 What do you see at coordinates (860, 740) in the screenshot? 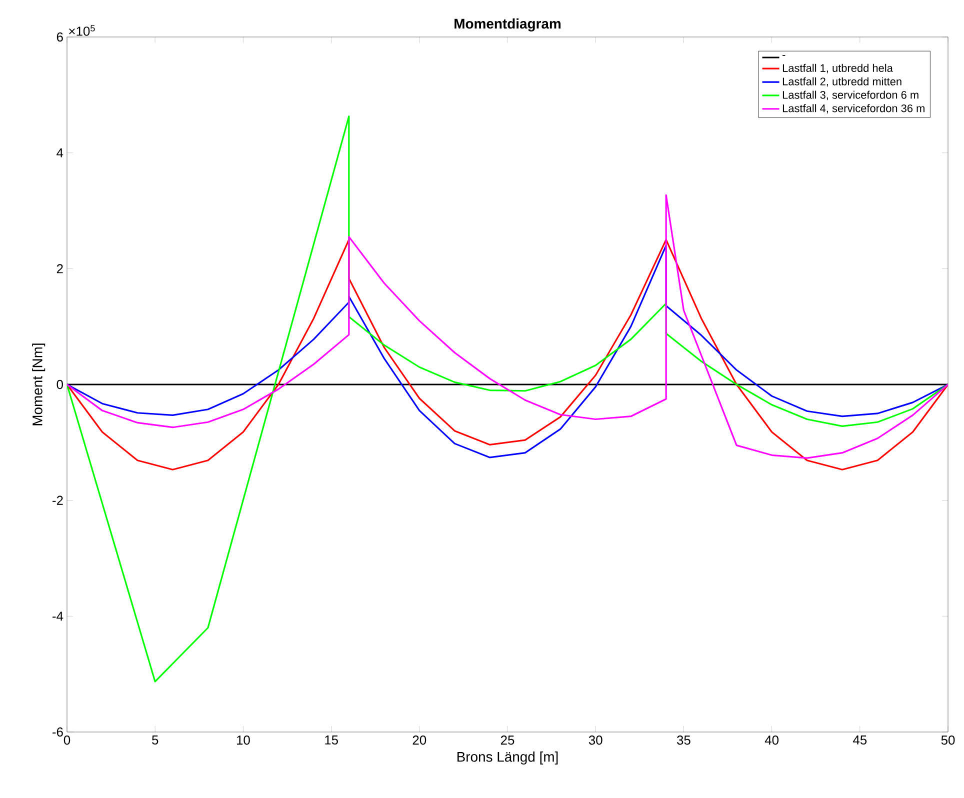
I see `x-tick-label: 45` at bounding box center [860, 740].